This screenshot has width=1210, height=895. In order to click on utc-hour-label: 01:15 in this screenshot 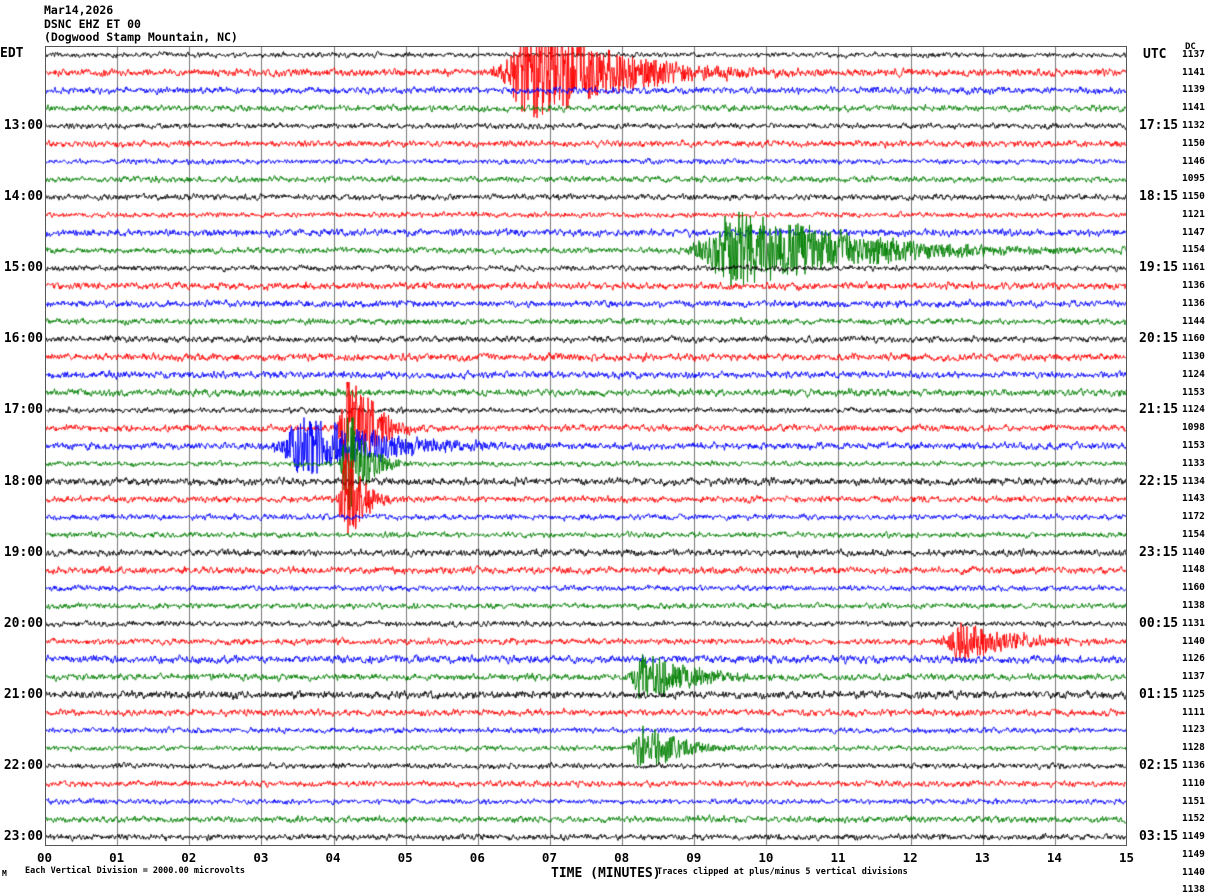, I will do `click(1159, 694)`.